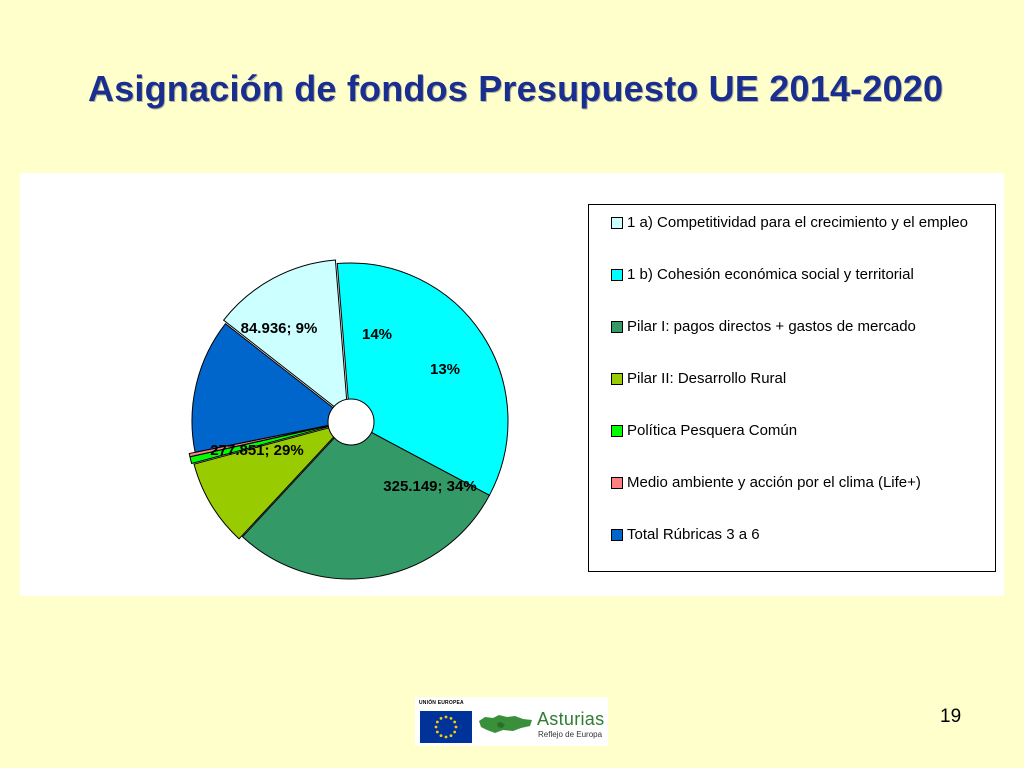  I want to click on footer-logo: UNIÓN EUROPEA Asturias Reflejo de Europa, so click(511, 721).